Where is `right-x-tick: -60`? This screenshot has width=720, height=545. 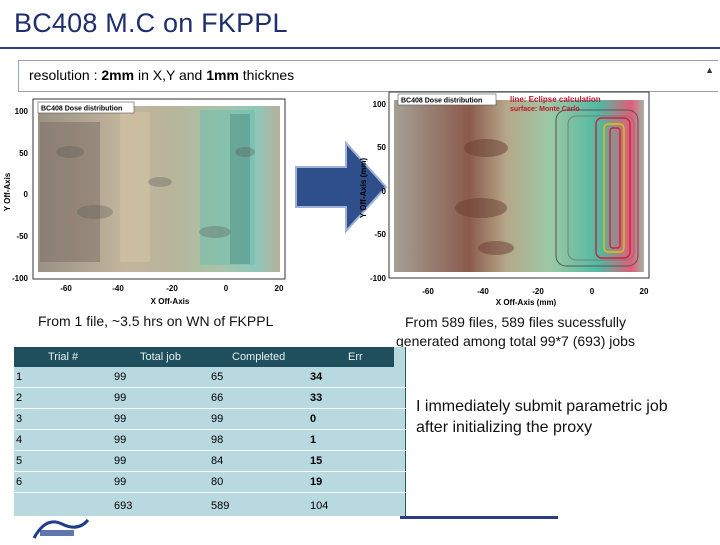 right-x-tick: -60 is located at coordinates (428, 291).